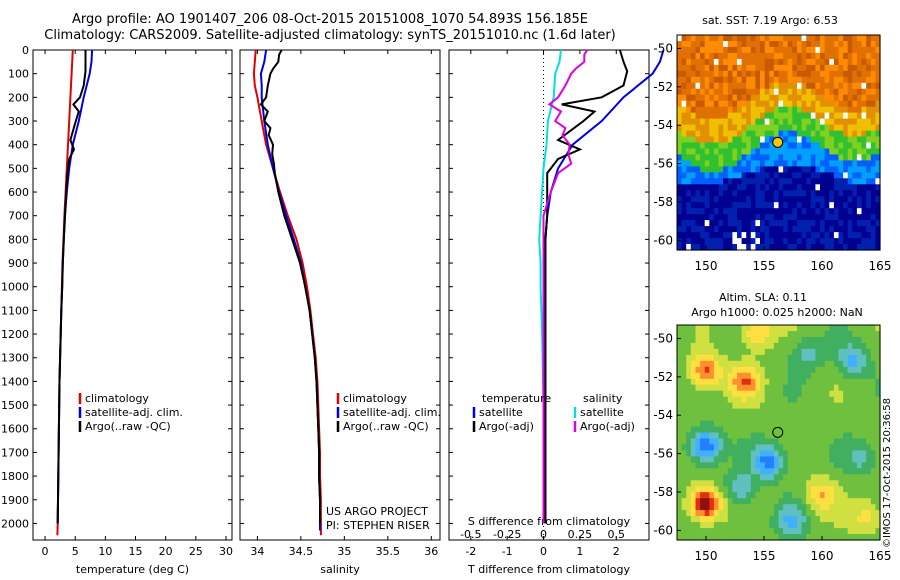 The width and height of the screenshot is (900, 580). I want to click on y-tick-label: 1900, so click(15, 500).